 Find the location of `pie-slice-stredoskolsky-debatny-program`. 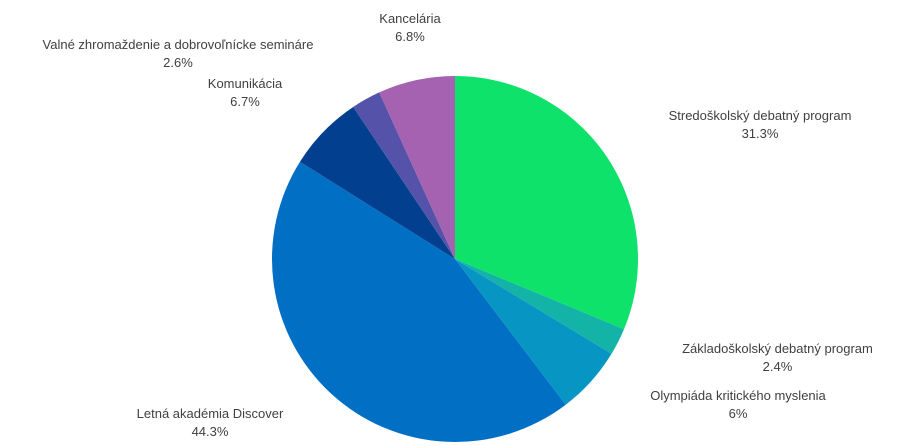

pie-slice-stredoskolsky-debatny-program is located at coordinates (546, 203).